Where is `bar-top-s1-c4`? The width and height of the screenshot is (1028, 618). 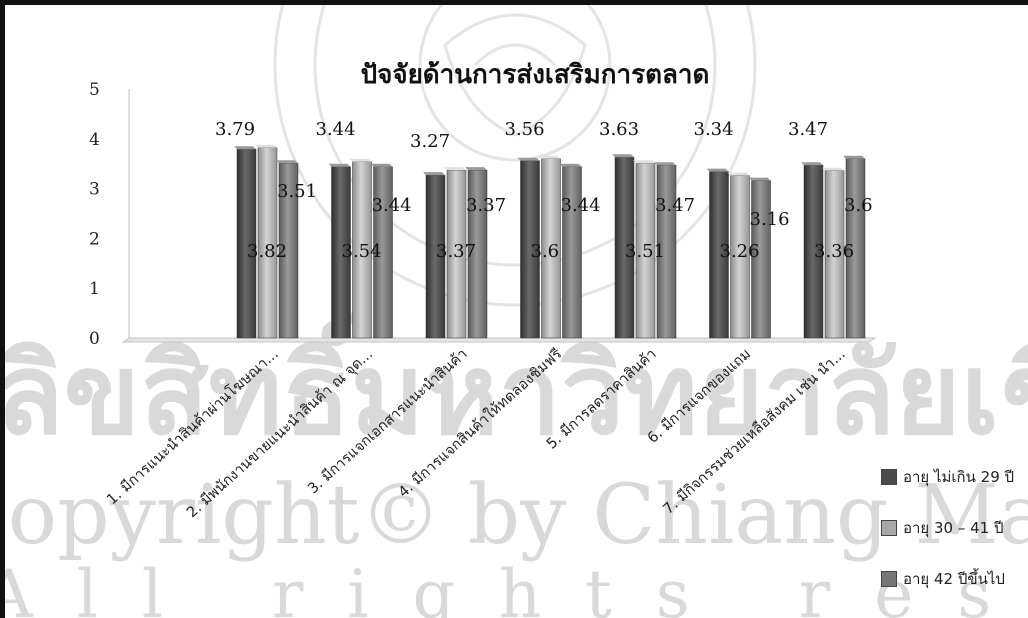
bar-top-s1-c4 is located at coordinates (528, 159).